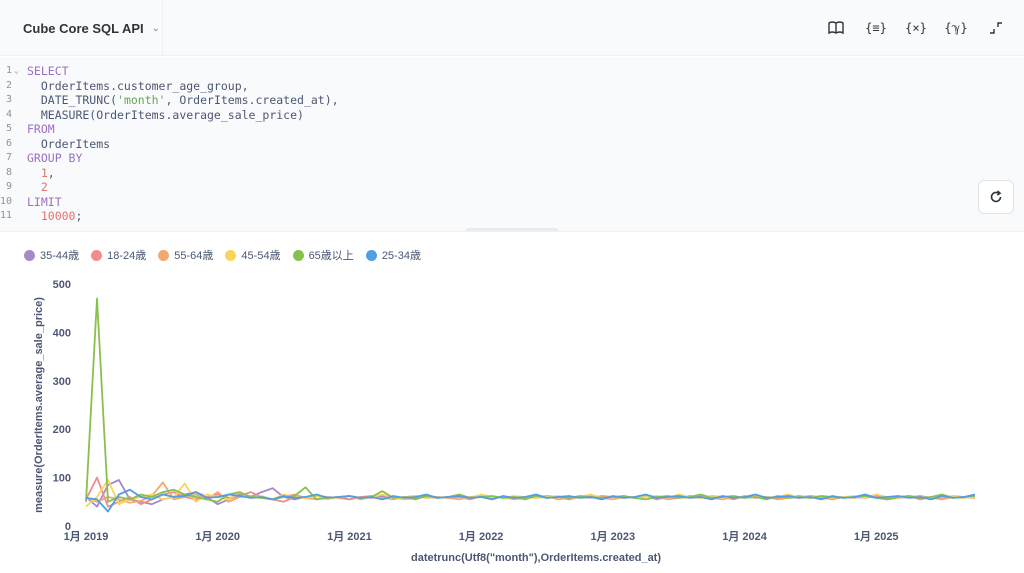 This screenshot has height=573, width=1024. Describe the element at coordinates (156, 28) in the screenshot. I see `chevron-down-icon: ⌄` at that location.